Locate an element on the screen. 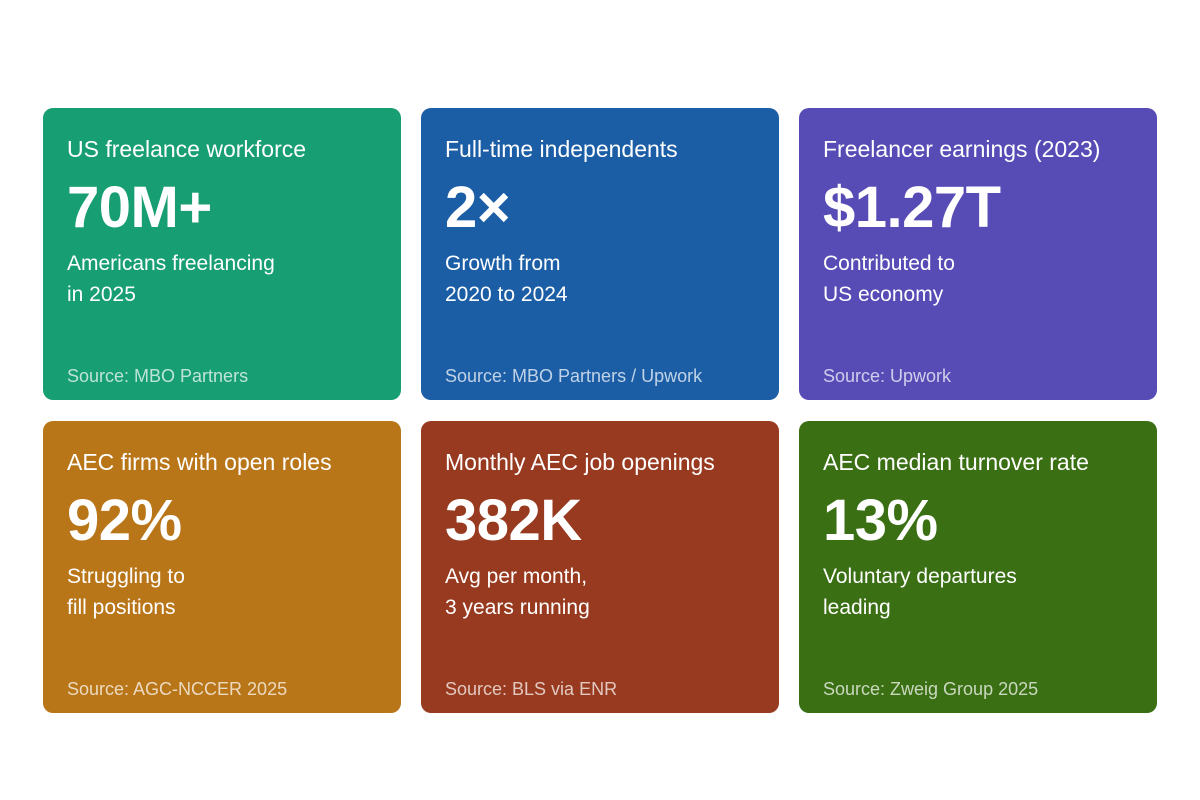  stat-value: 13% is located at coordinates (880, 520).